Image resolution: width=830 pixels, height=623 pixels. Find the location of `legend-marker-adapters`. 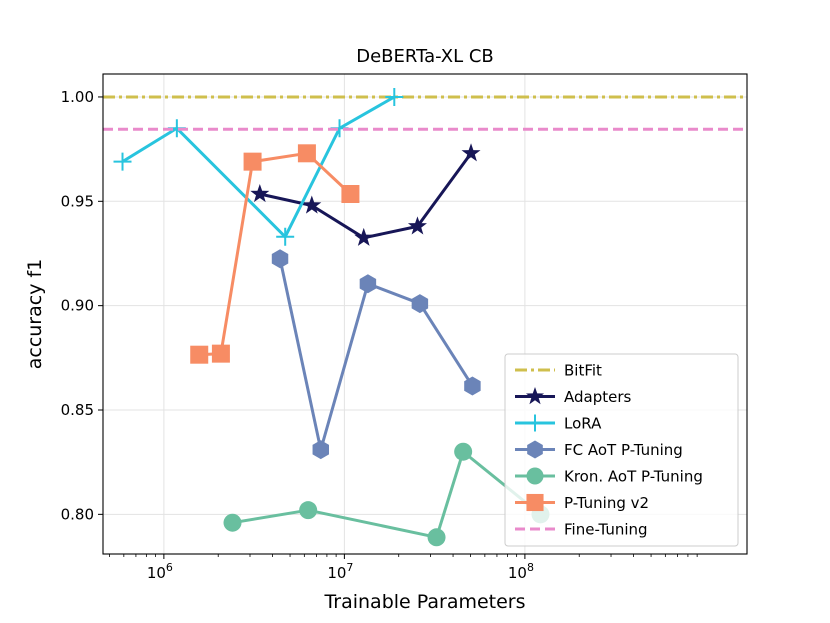

legend-marker-adapters is located at coordinates (535, 396).